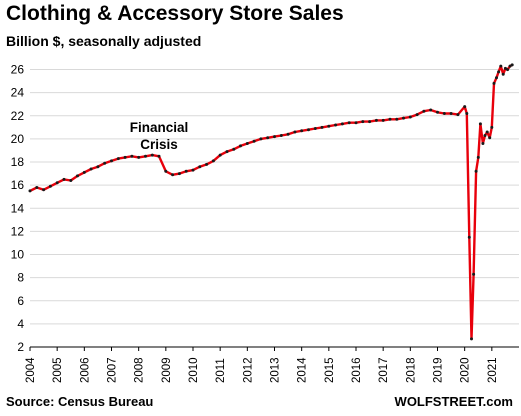 Image resolution: width=521 pixels, height=416 pixels. I want to click on annotations: Financial Crisis, so click(159, 136).